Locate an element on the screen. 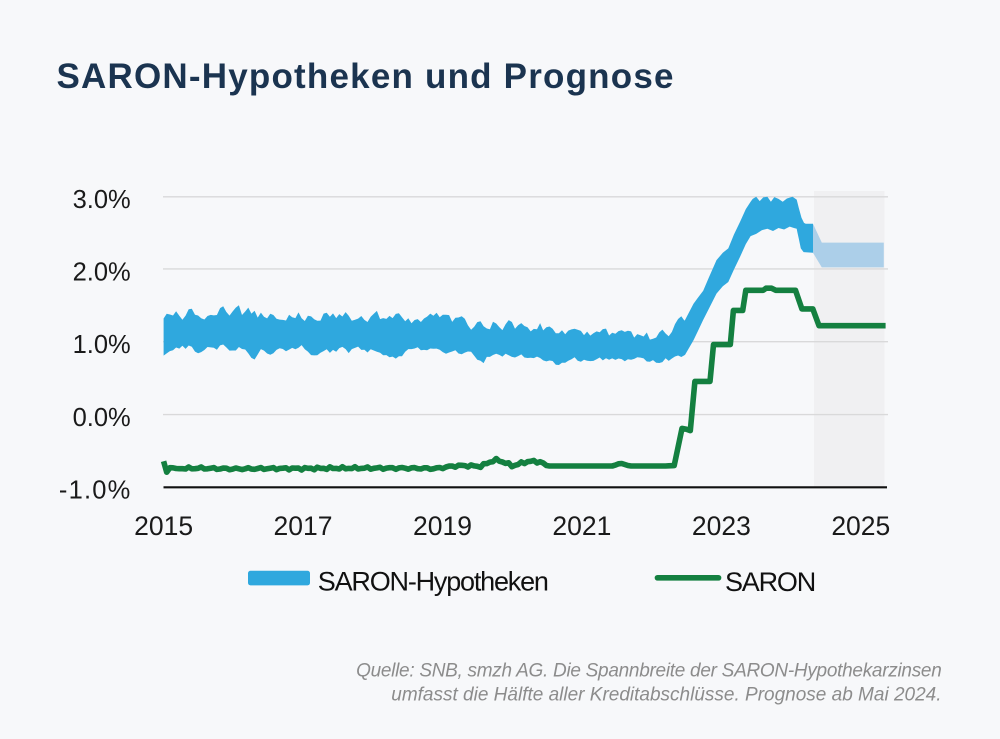  svg-text: 2019 is located at coordinates (442, 526).